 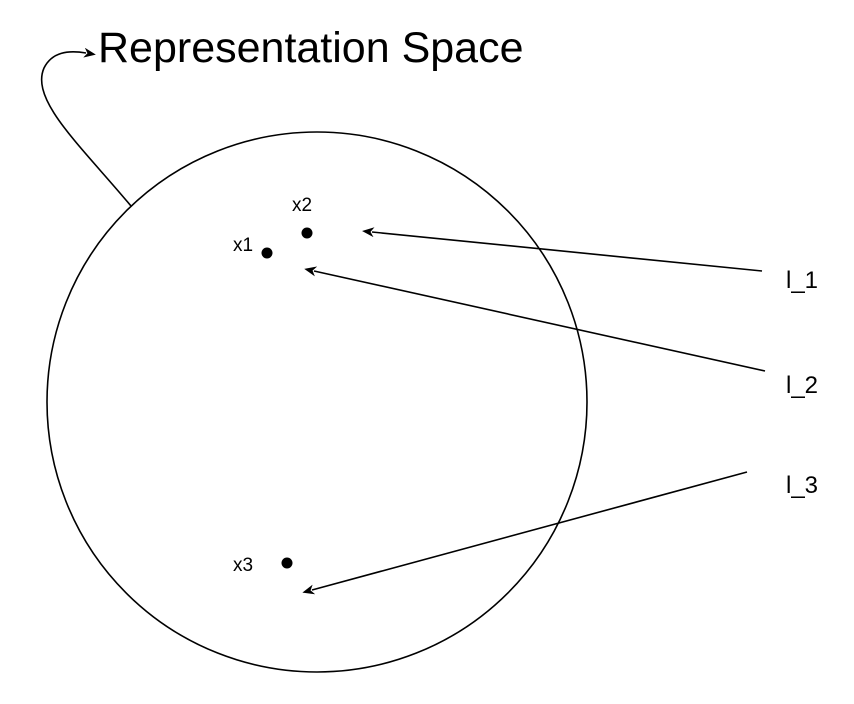 I want to click on arrow-l2, so click(x=539, y=321).